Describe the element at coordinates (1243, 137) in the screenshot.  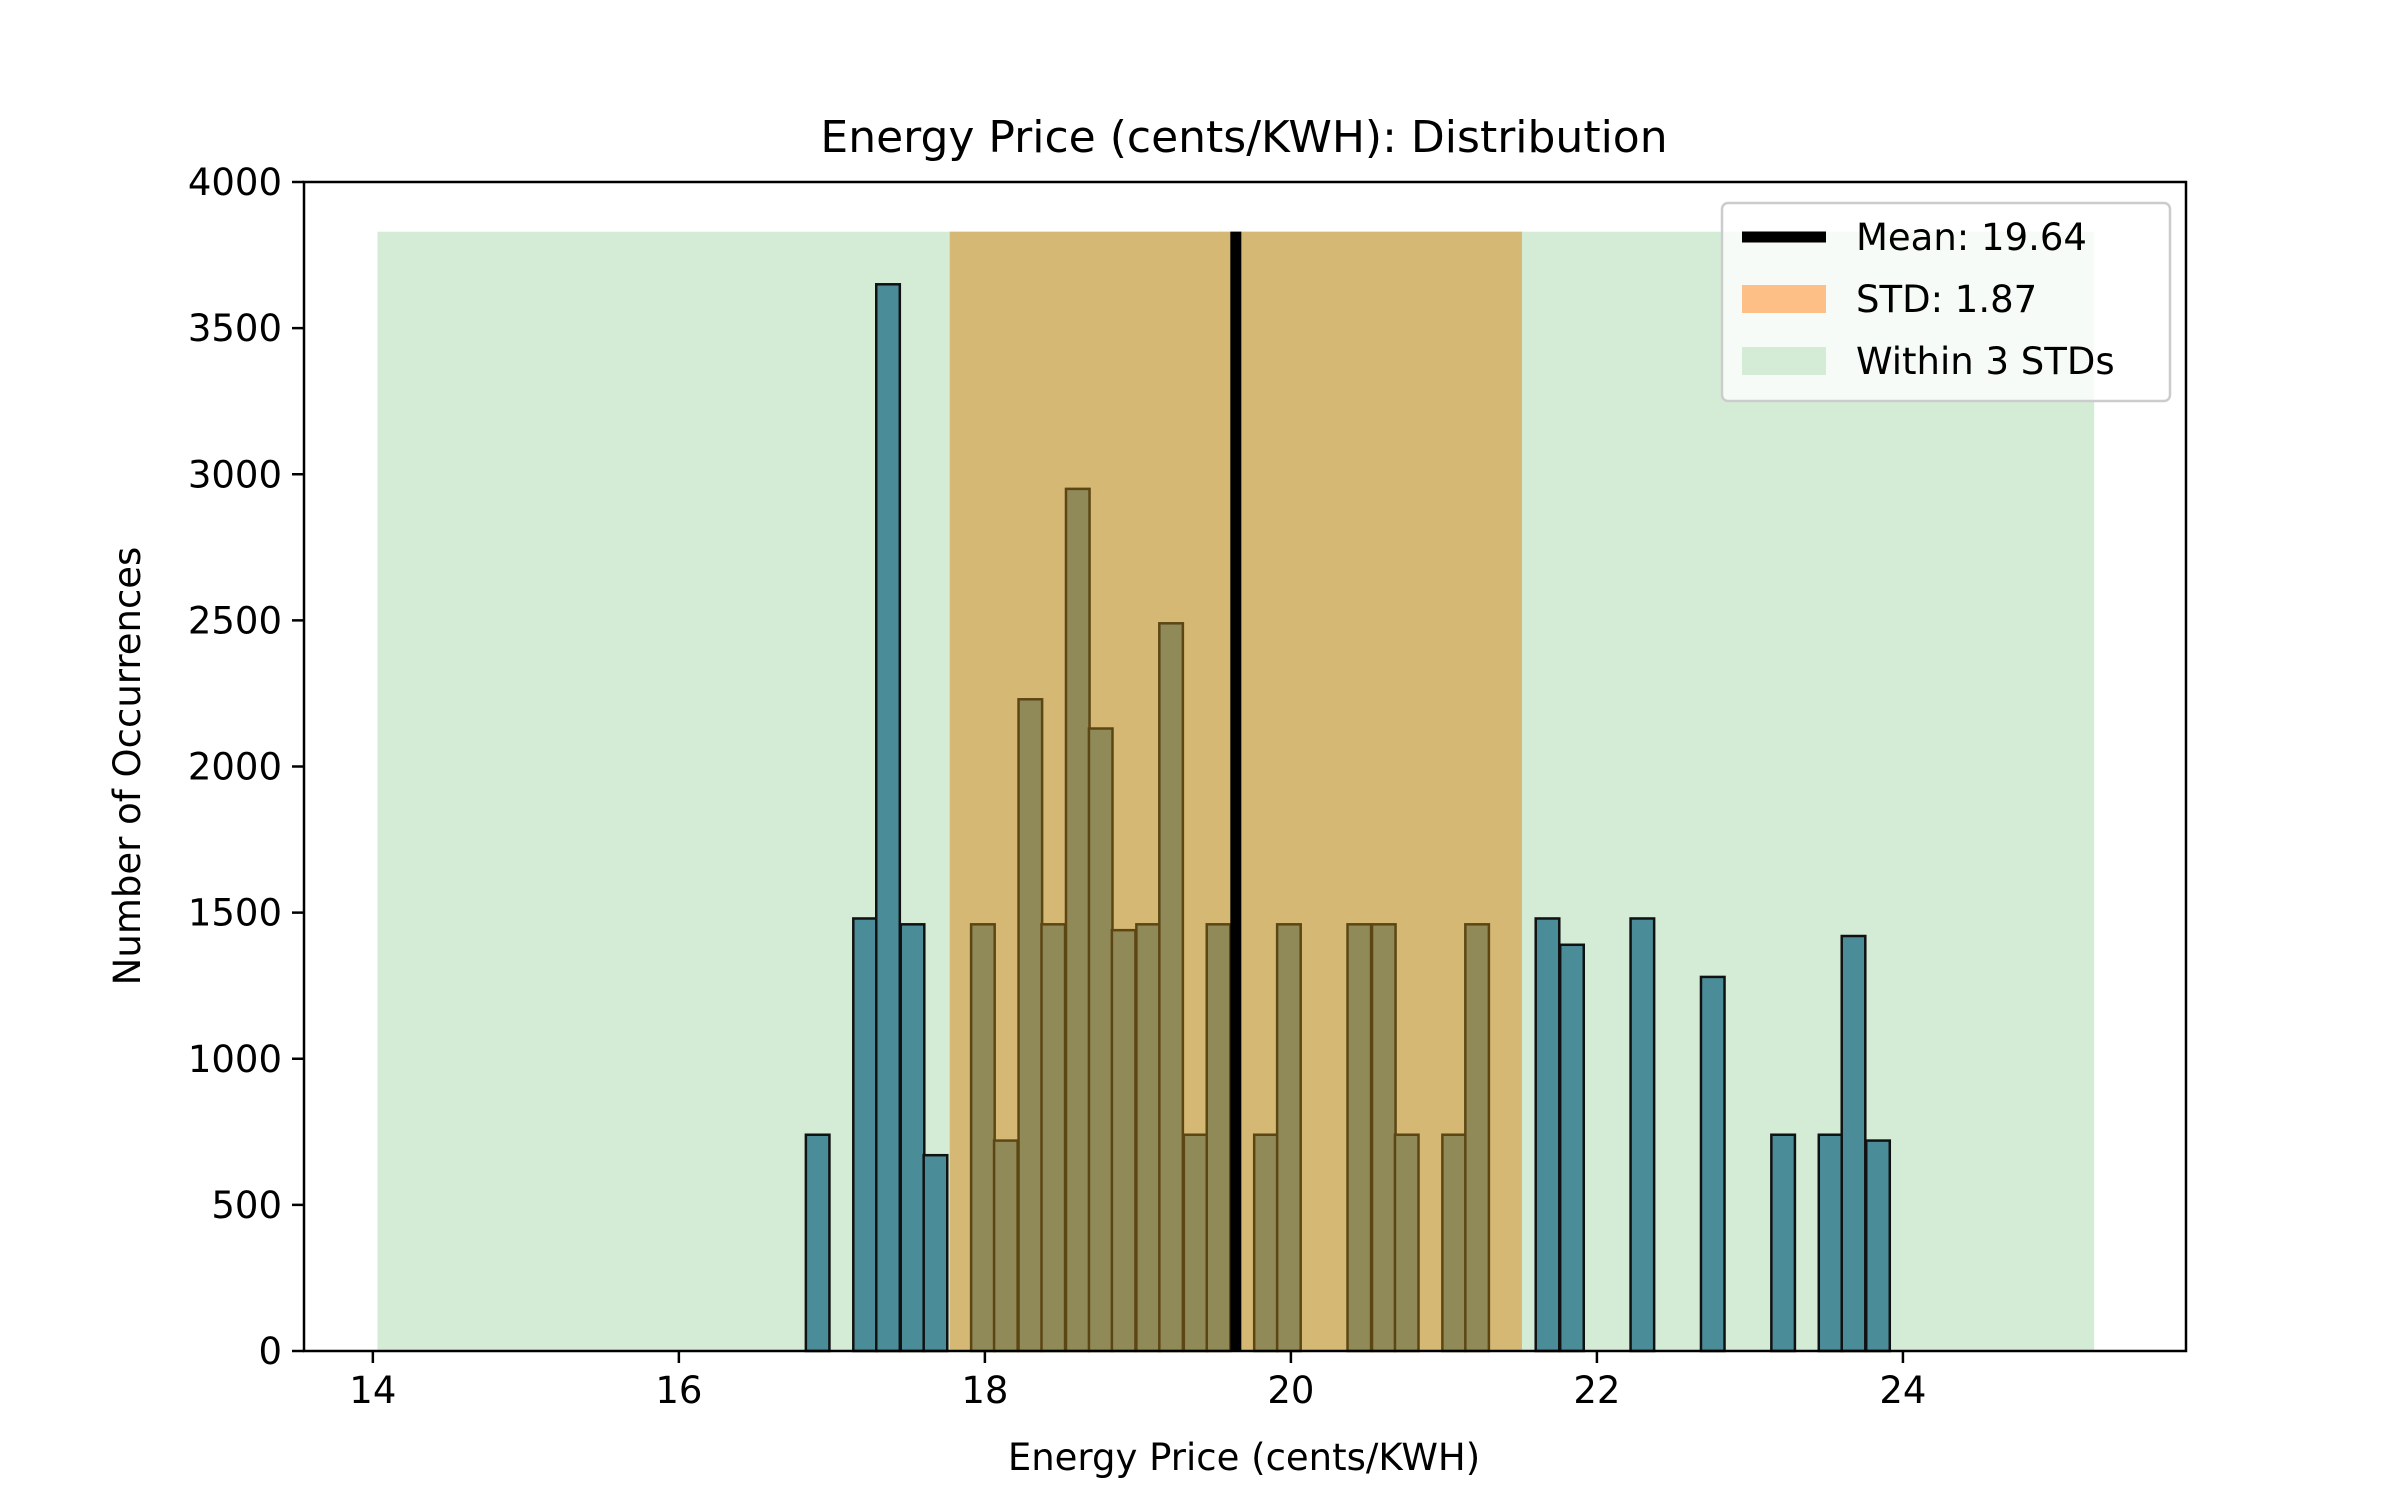
I see `chart-title: Energy Price (cents/KWH): Distribution` at that location.